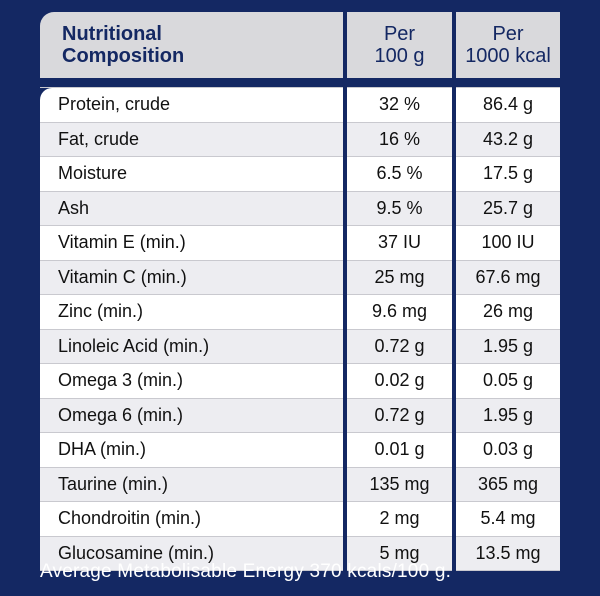 The image size is (600, 596). I want to click on nutrient-name: Zinc (min.), so click(193, 312).